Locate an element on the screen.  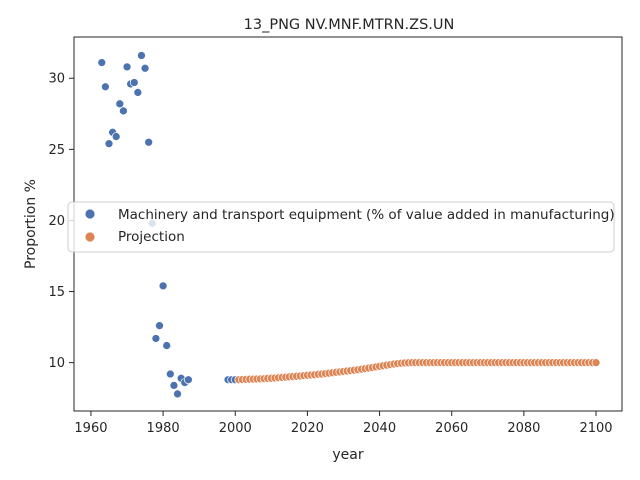
chart-title: 13_PNG NV.MNF.MTRN.ZS.UN is located at coordinates (349, 25).